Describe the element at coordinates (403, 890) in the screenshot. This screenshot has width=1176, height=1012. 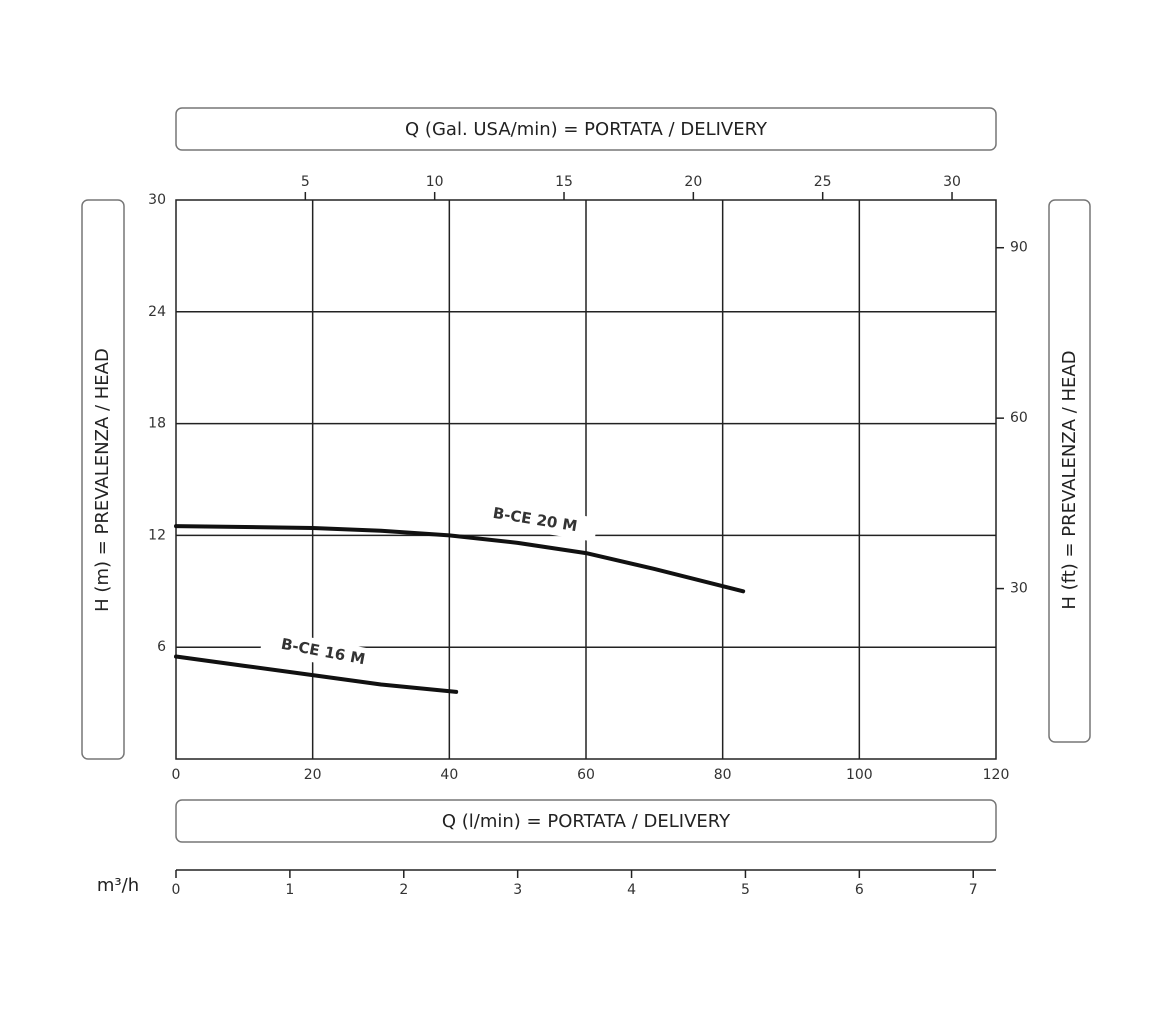
I see `x3-tick-label: 2` at that location.